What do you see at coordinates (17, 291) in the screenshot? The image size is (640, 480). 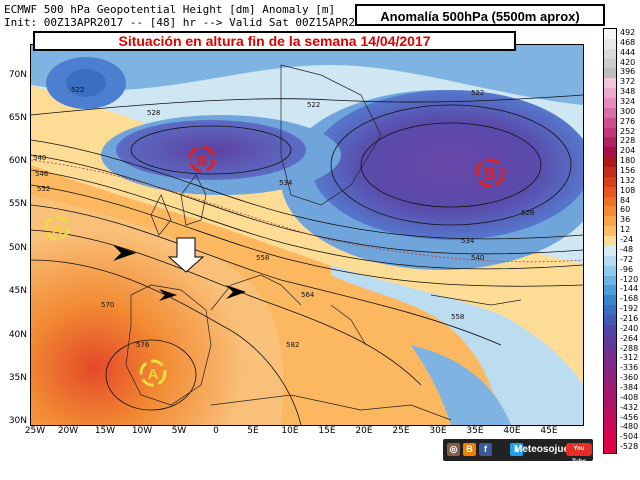 I see `latitude-label: 45N` at bounding box center [17, 291].